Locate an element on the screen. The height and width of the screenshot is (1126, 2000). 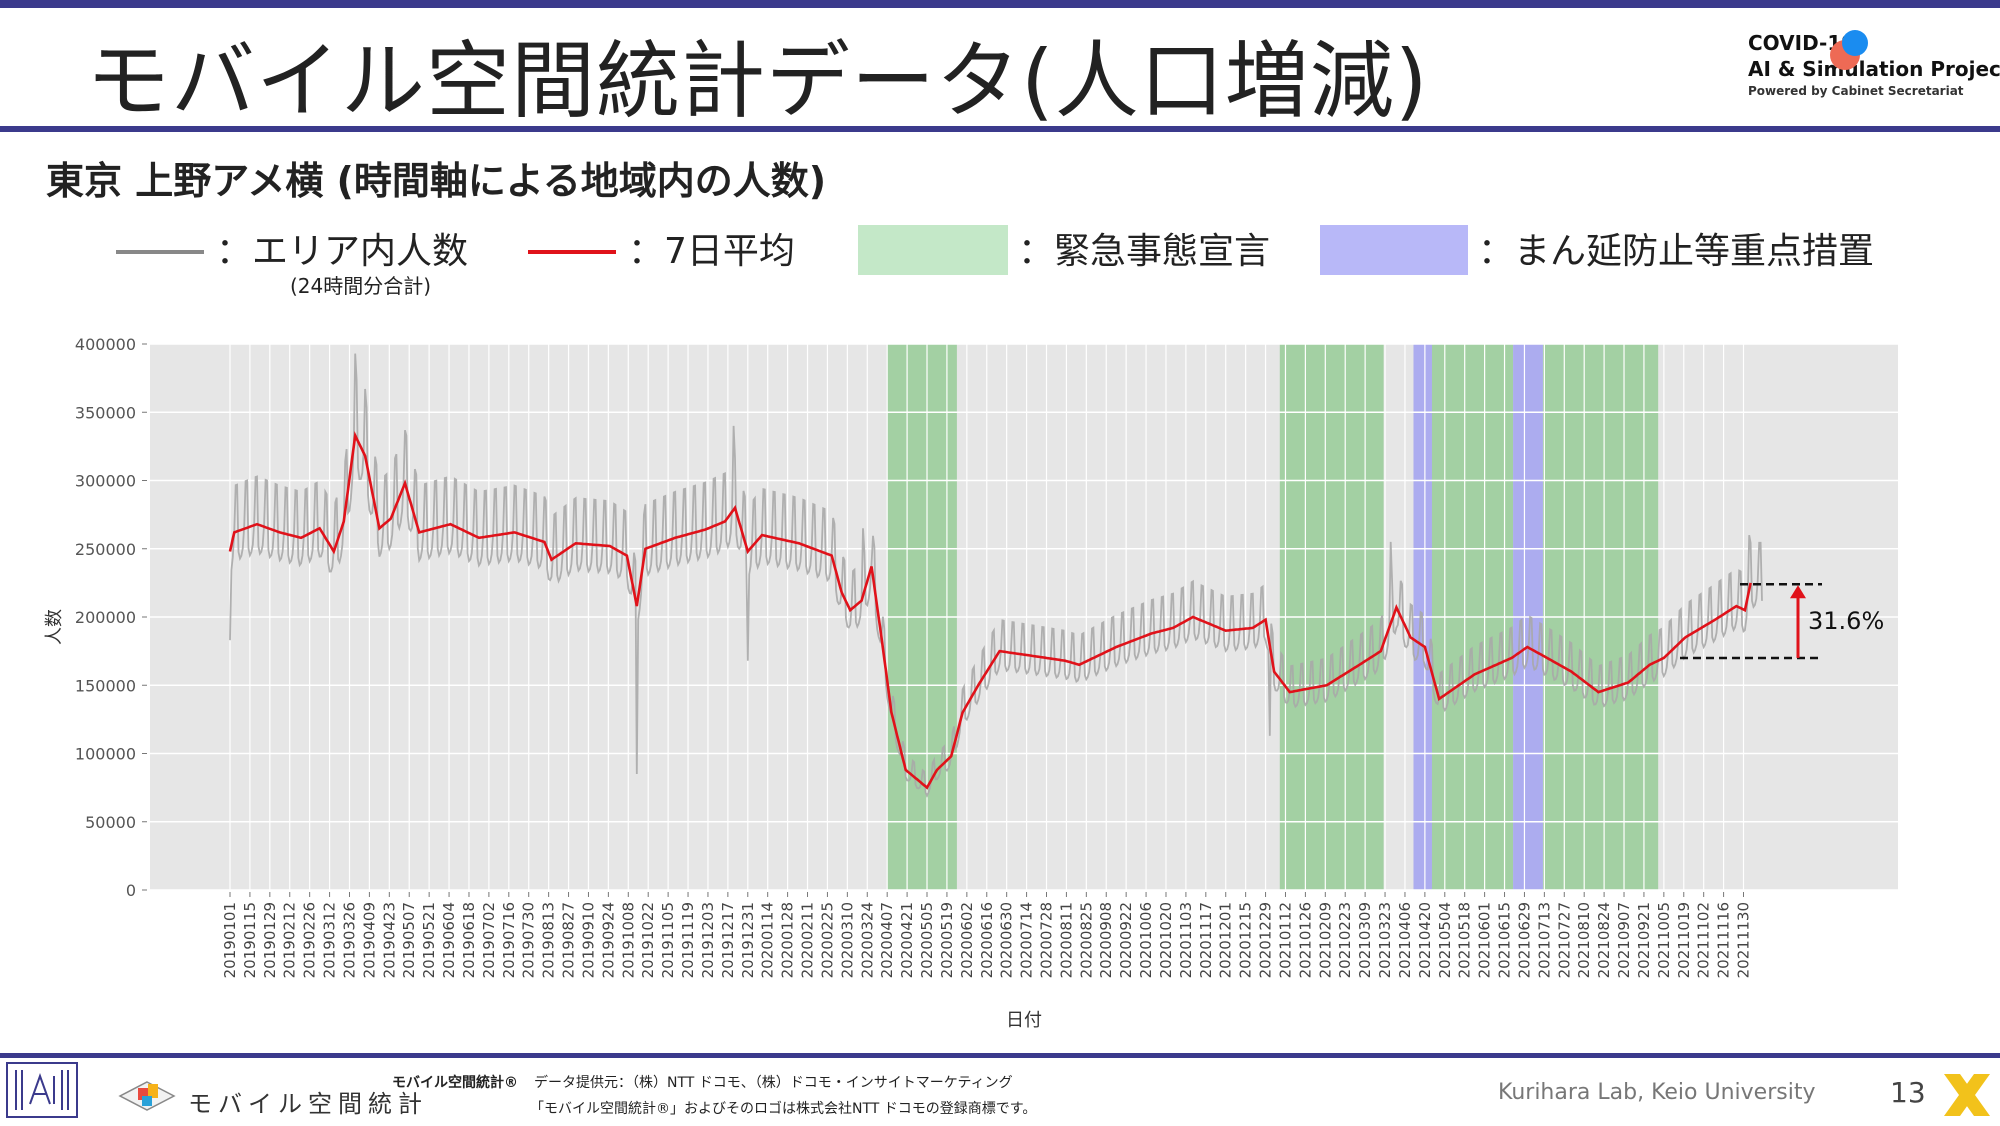
xtick-label-20210810: 20210810 is located at coordinates (1584, 940).